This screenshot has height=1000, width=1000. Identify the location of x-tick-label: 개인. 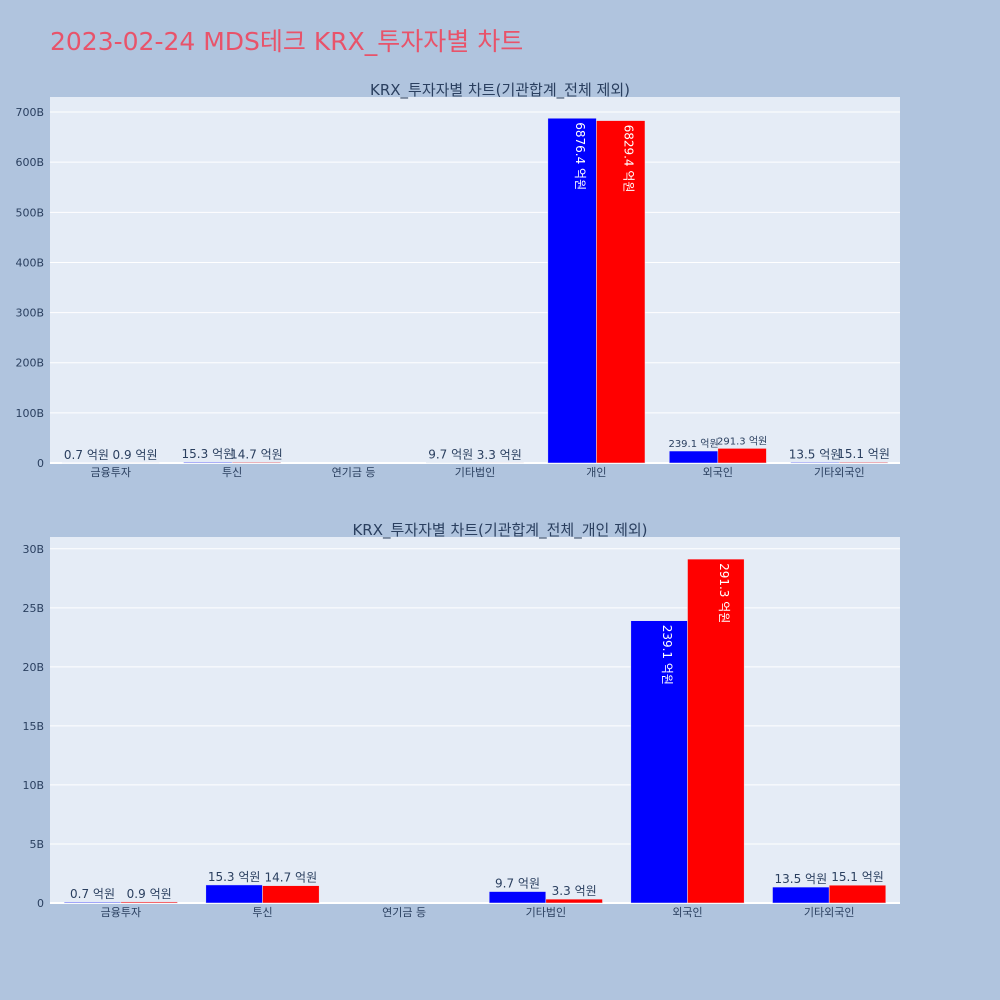
(596, 472).